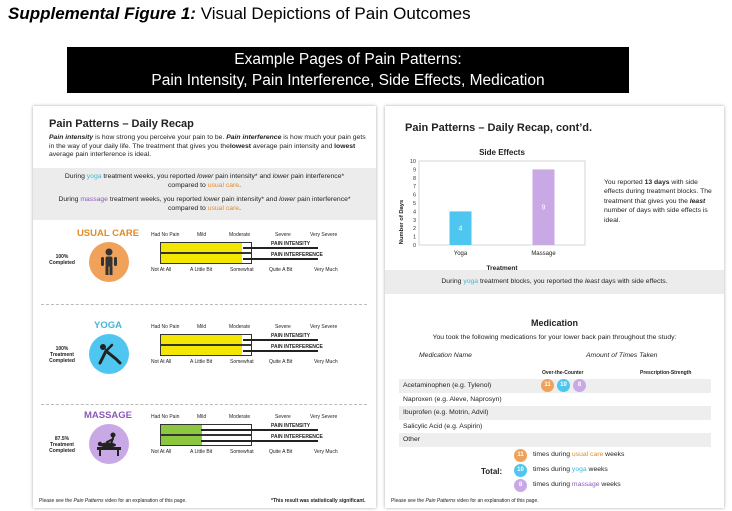  I want to click on chart-category-label: Massage, so click(543, 254).